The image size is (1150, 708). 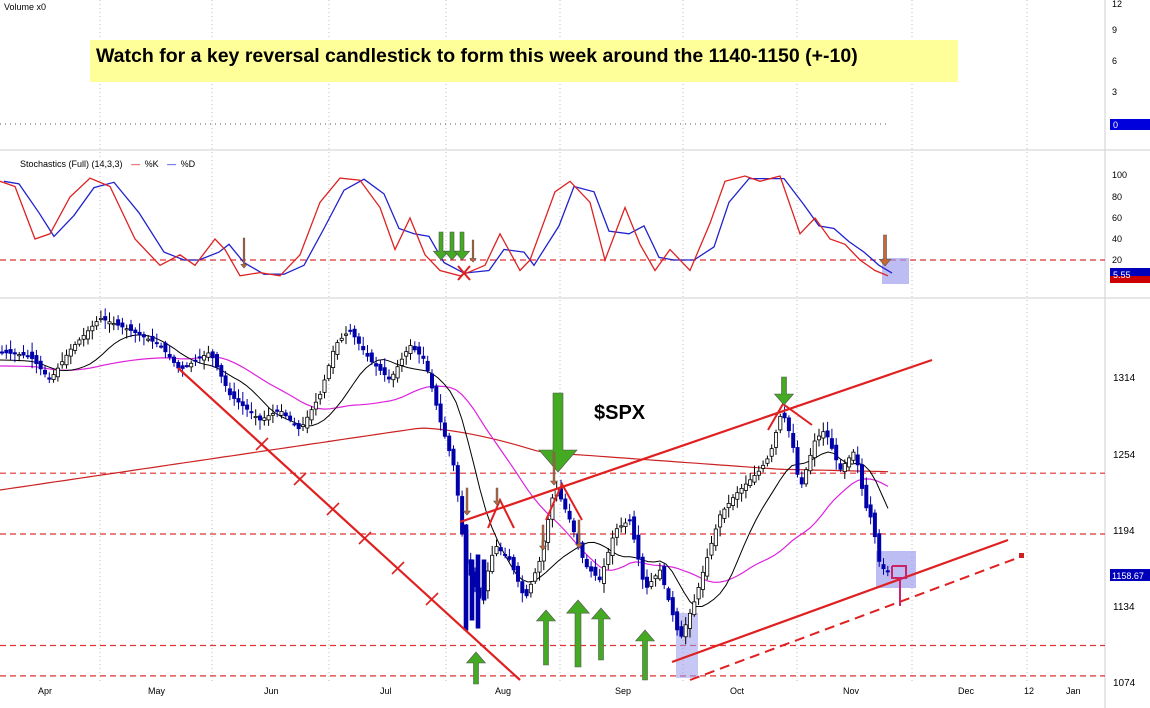 I want to click on y-tick-1074: 1074, so click(x=1124, y=683).